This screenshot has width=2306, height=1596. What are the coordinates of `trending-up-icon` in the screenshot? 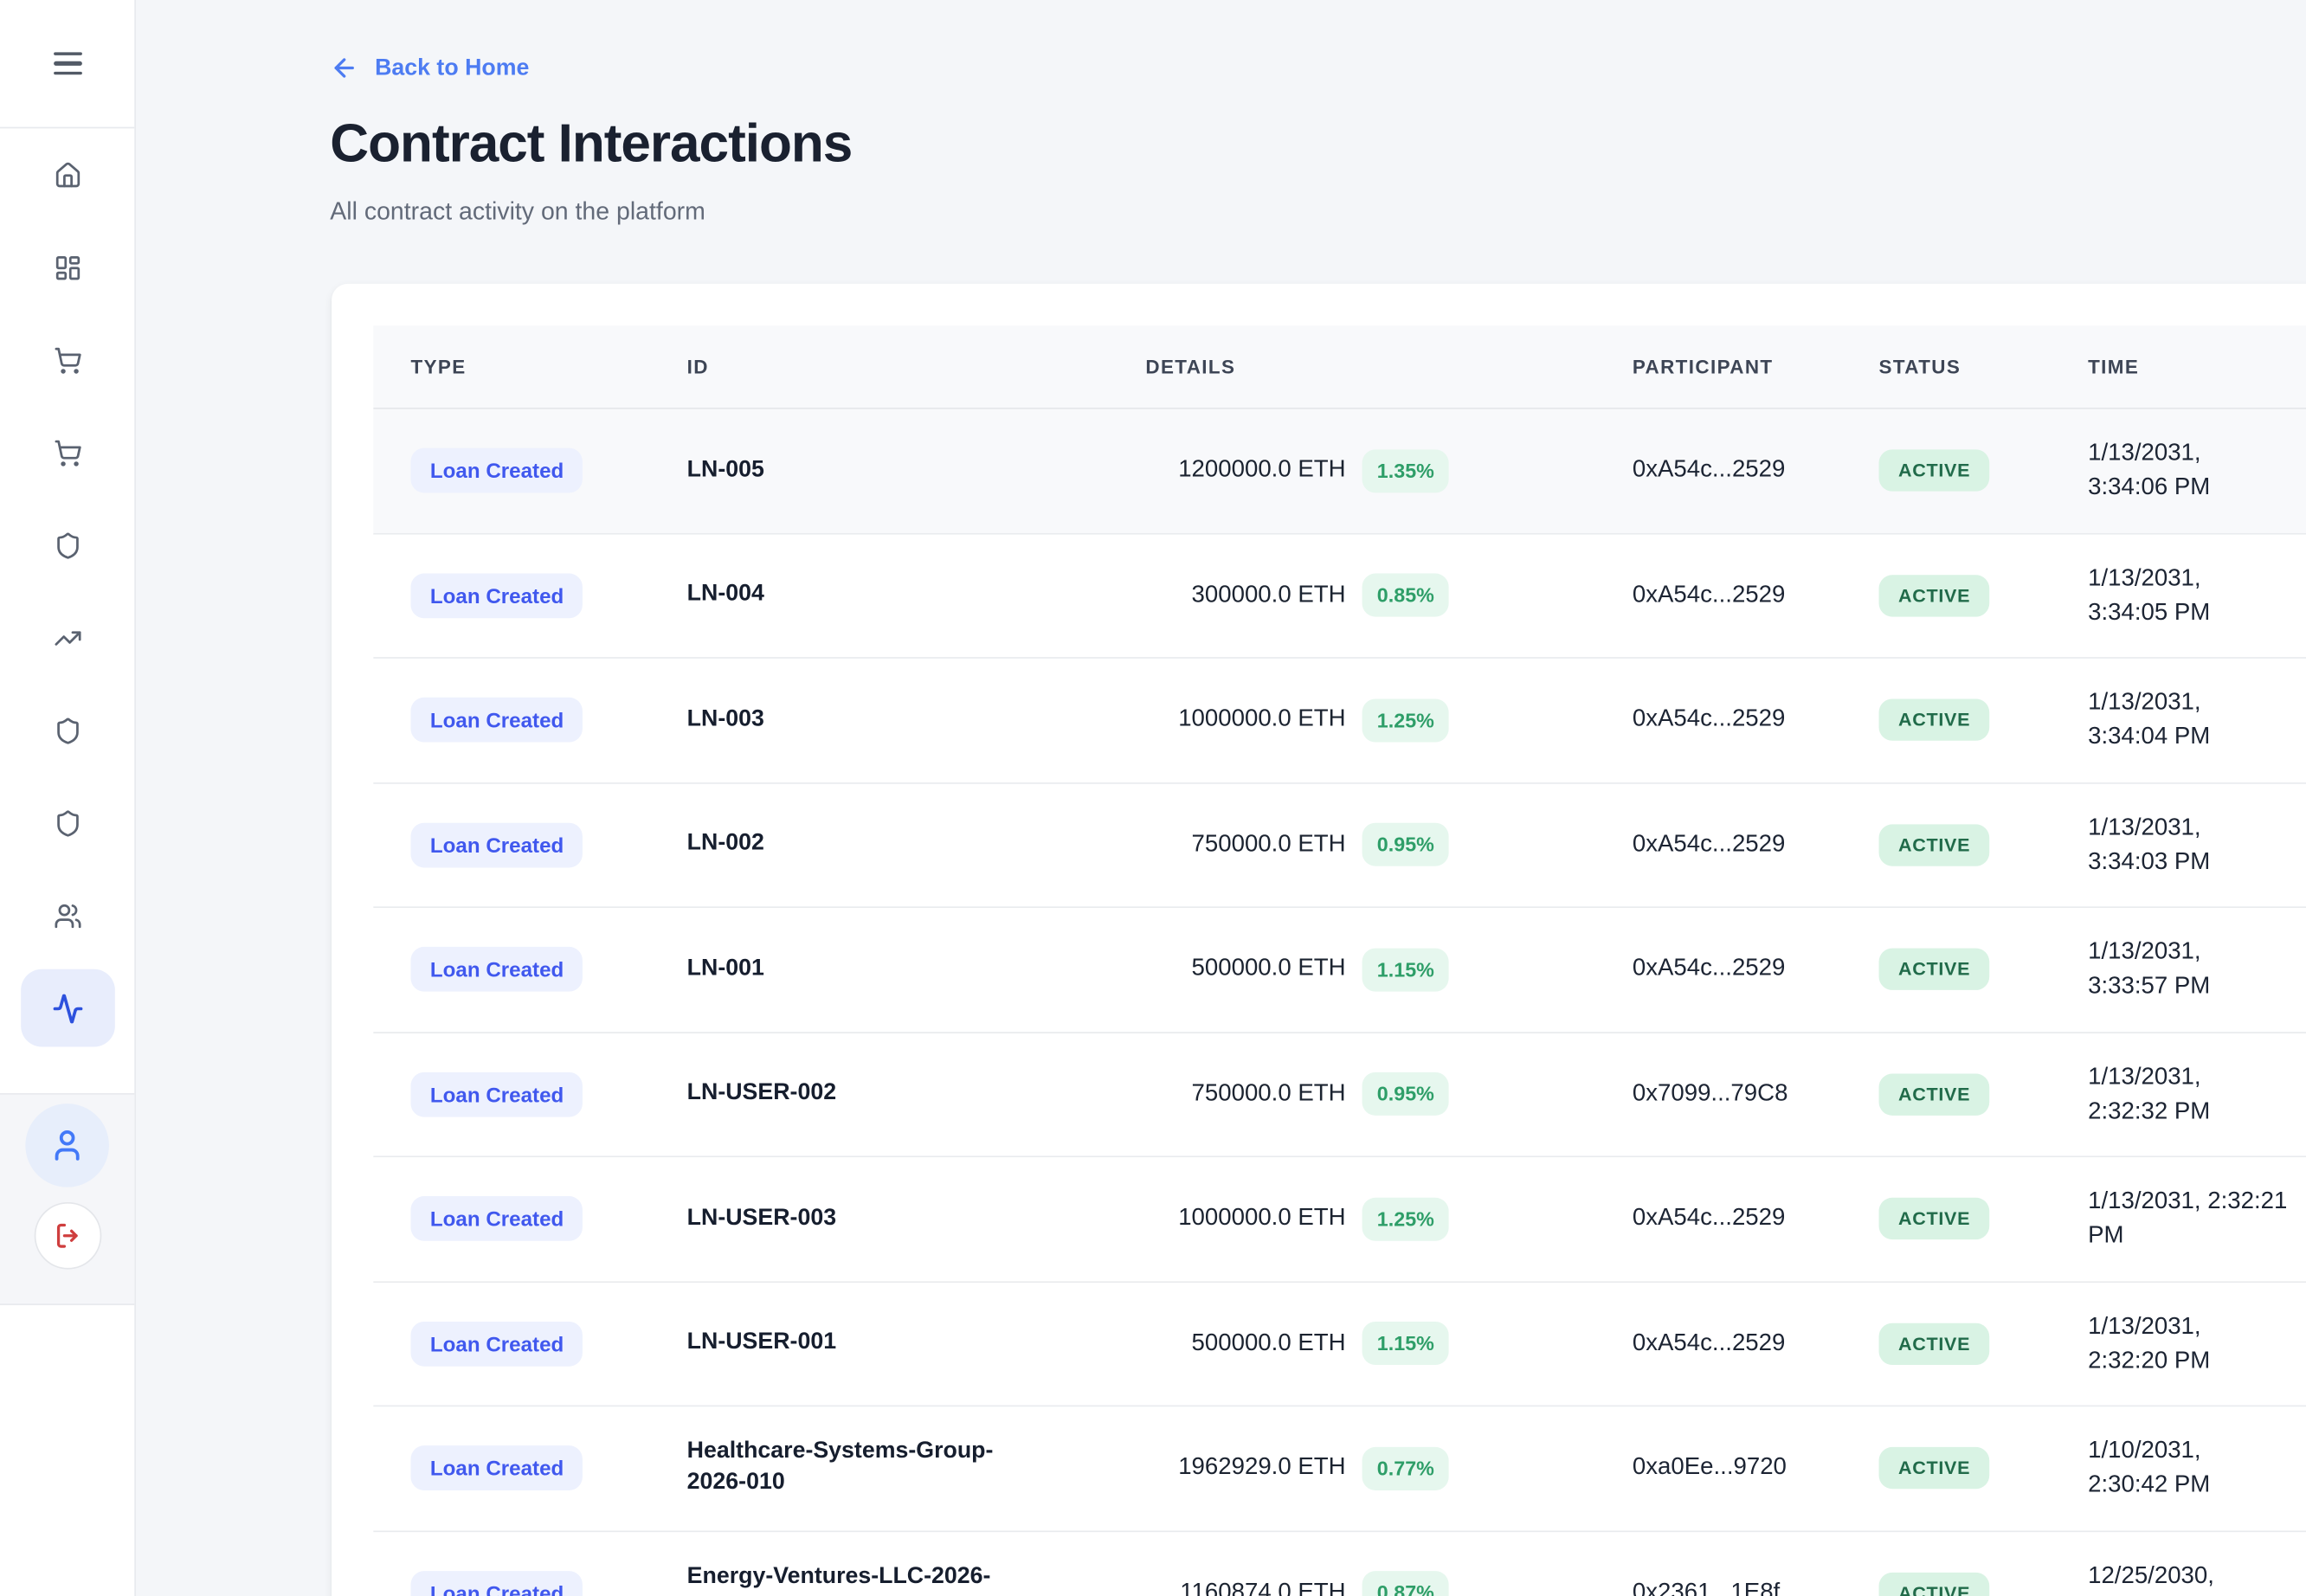 It's located at (67, 637).